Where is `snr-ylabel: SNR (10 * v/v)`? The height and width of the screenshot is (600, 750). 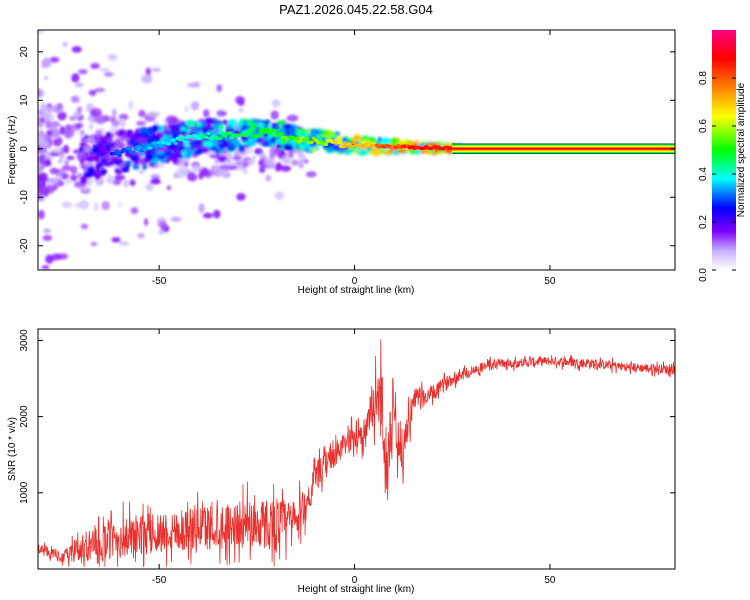
snr-ylabel: SNR (10 * v/v) is located at coordinates (12, 449).